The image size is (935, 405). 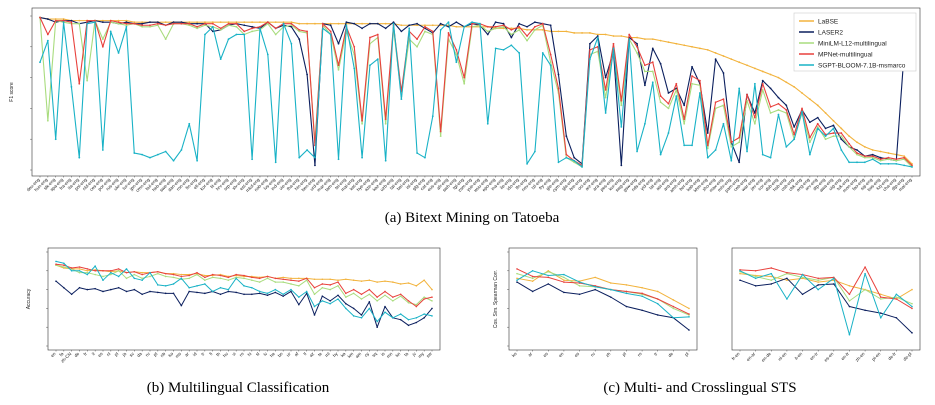 I want to click on x-tick-label: is, so click(x=383, y=354).